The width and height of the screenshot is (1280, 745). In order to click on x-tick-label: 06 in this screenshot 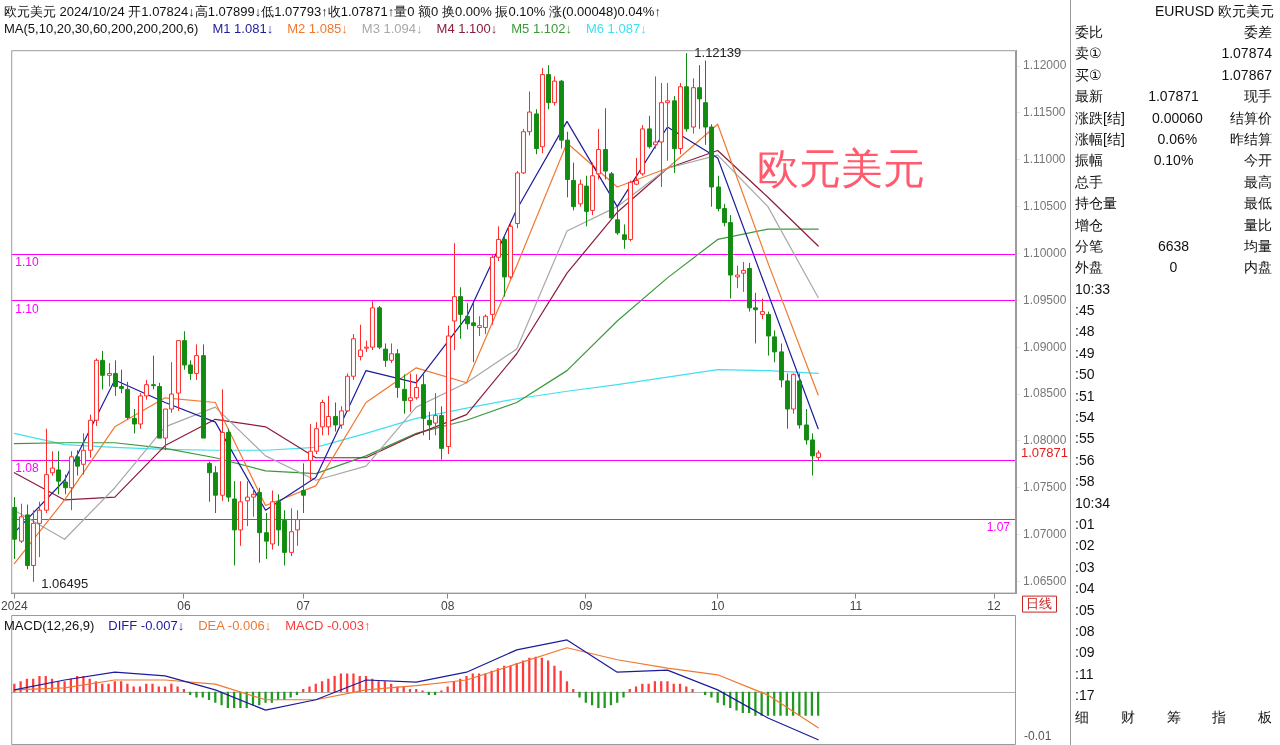, I will do `click(184, 606)`.